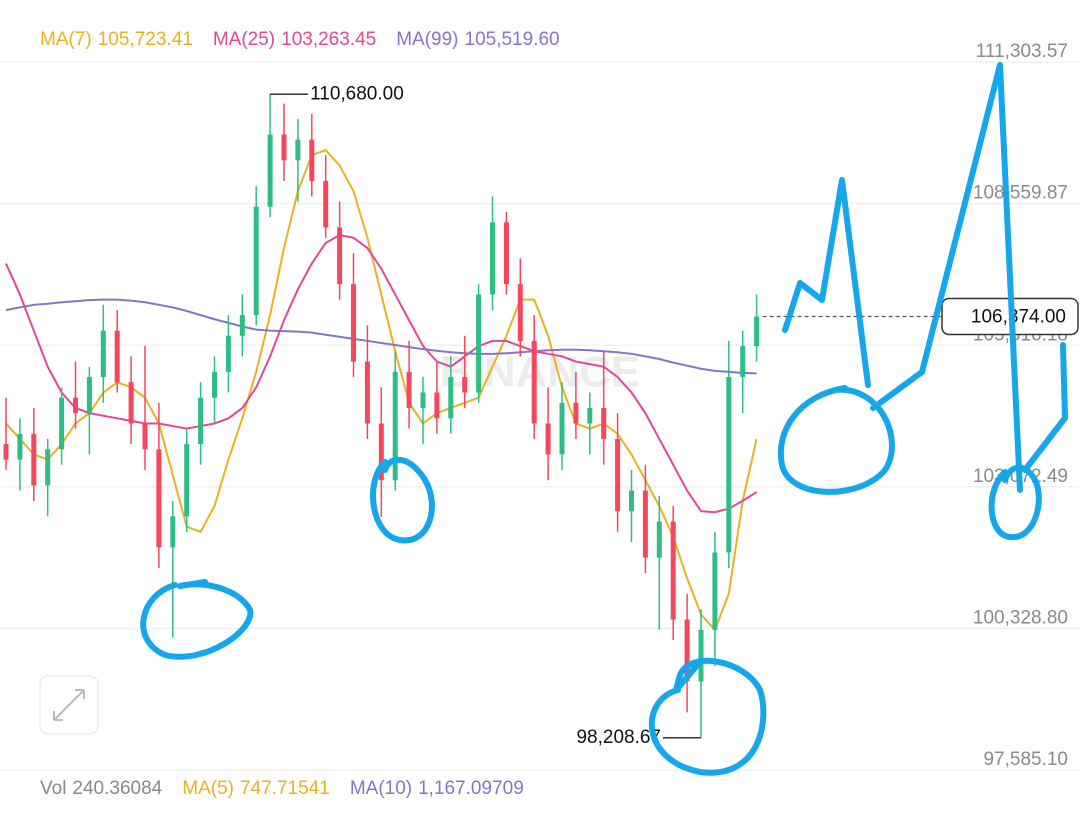  What do you see at coordinates (208, 788) in the screenshot?
I see `legend-name: MA(5)` at bounding box center [208, 788].